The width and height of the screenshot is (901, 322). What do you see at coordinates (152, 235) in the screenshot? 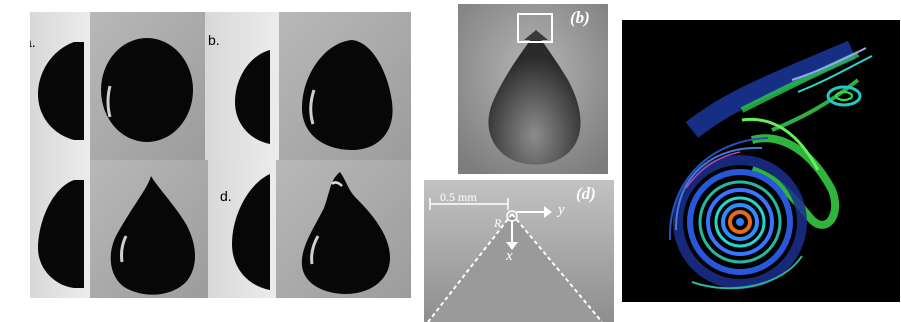
I see `drop-c-top` at bounding box center [152, 235].